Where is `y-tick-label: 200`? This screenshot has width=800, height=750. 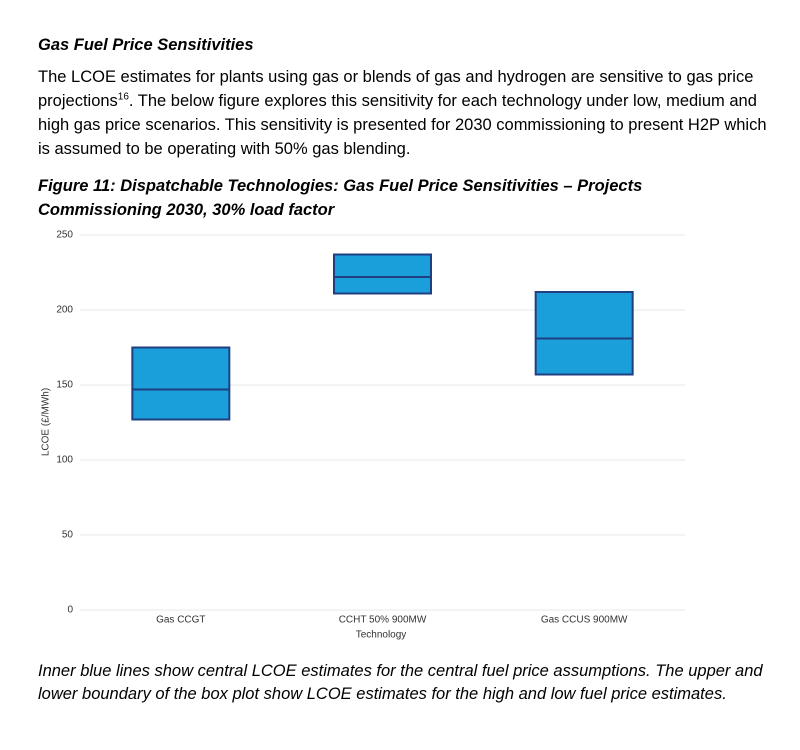
y-tick-label: 200 is located at coordinates (64, 310).